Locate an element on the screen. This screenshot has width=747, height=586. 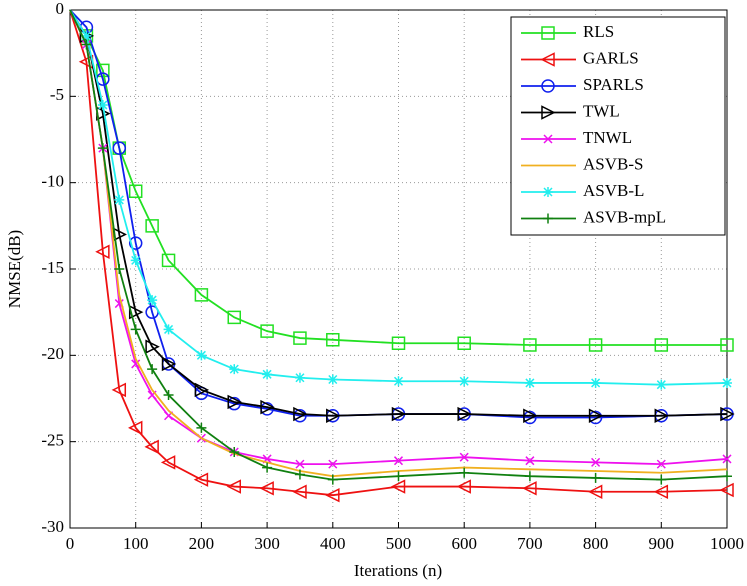
x-tick-label: 100 is located at coordinates (136, 543).